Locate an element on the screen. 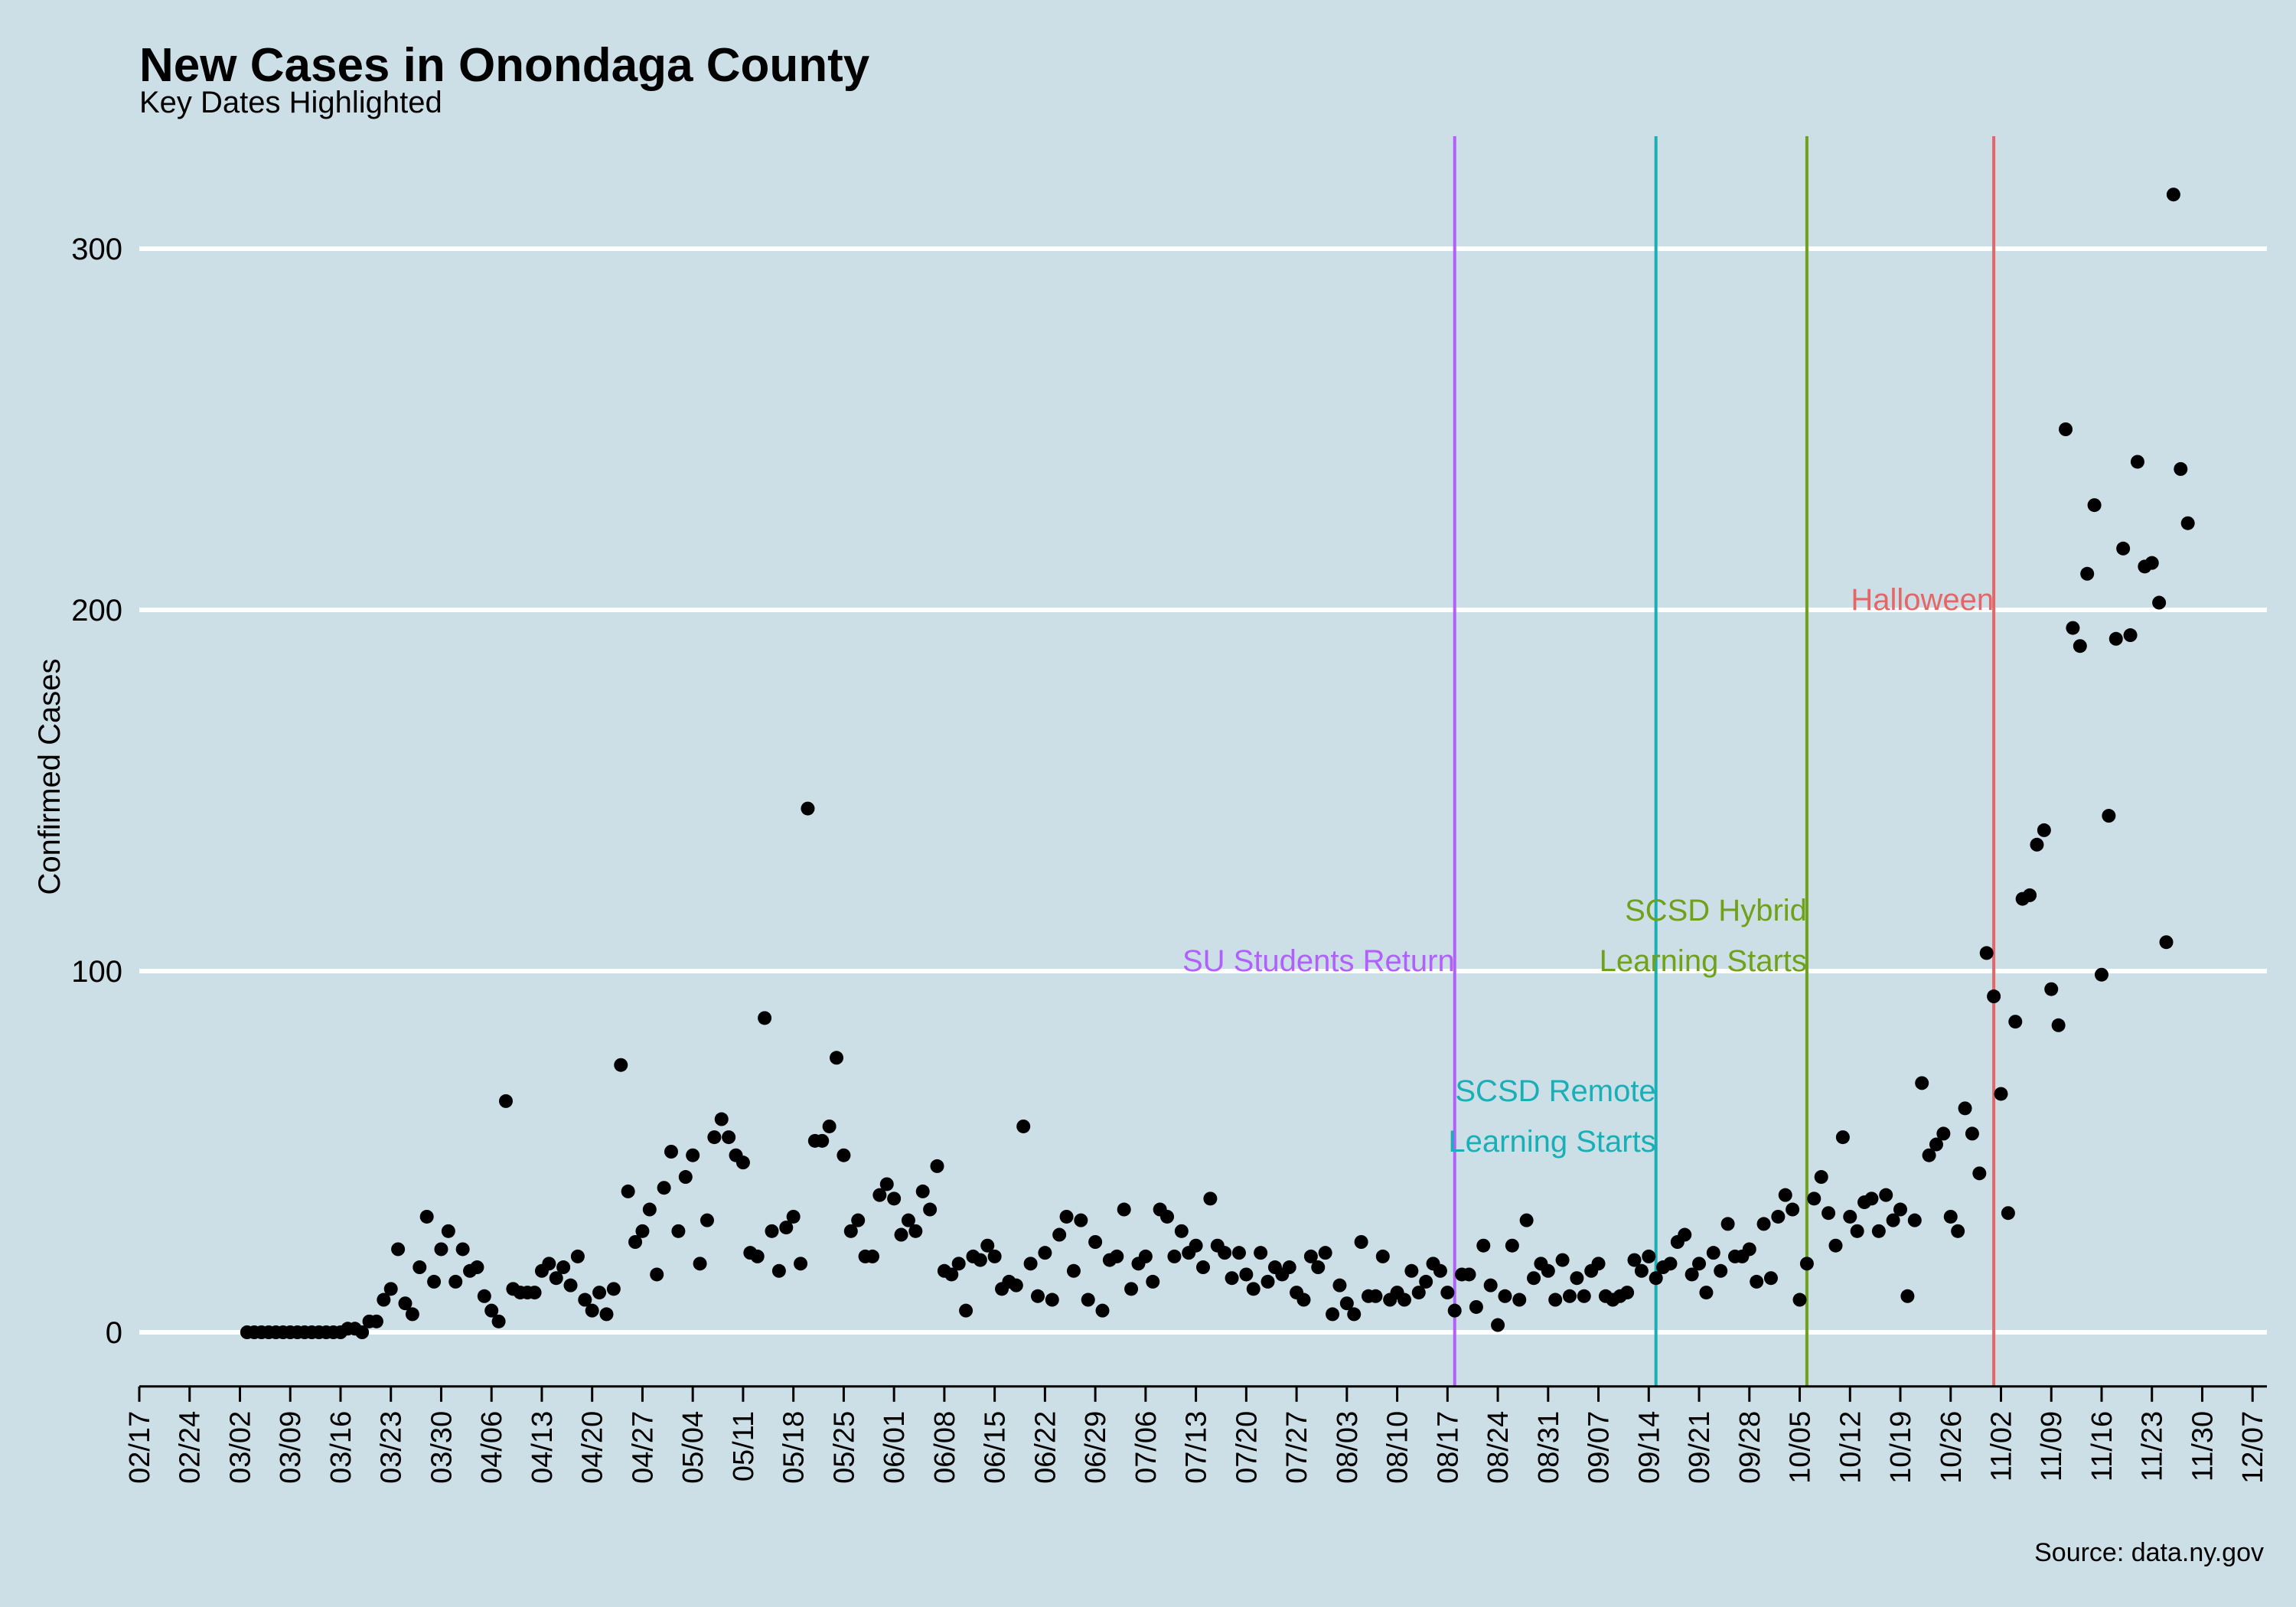  x-tick-label: 02/24 is located at coordinates (190, 1447).